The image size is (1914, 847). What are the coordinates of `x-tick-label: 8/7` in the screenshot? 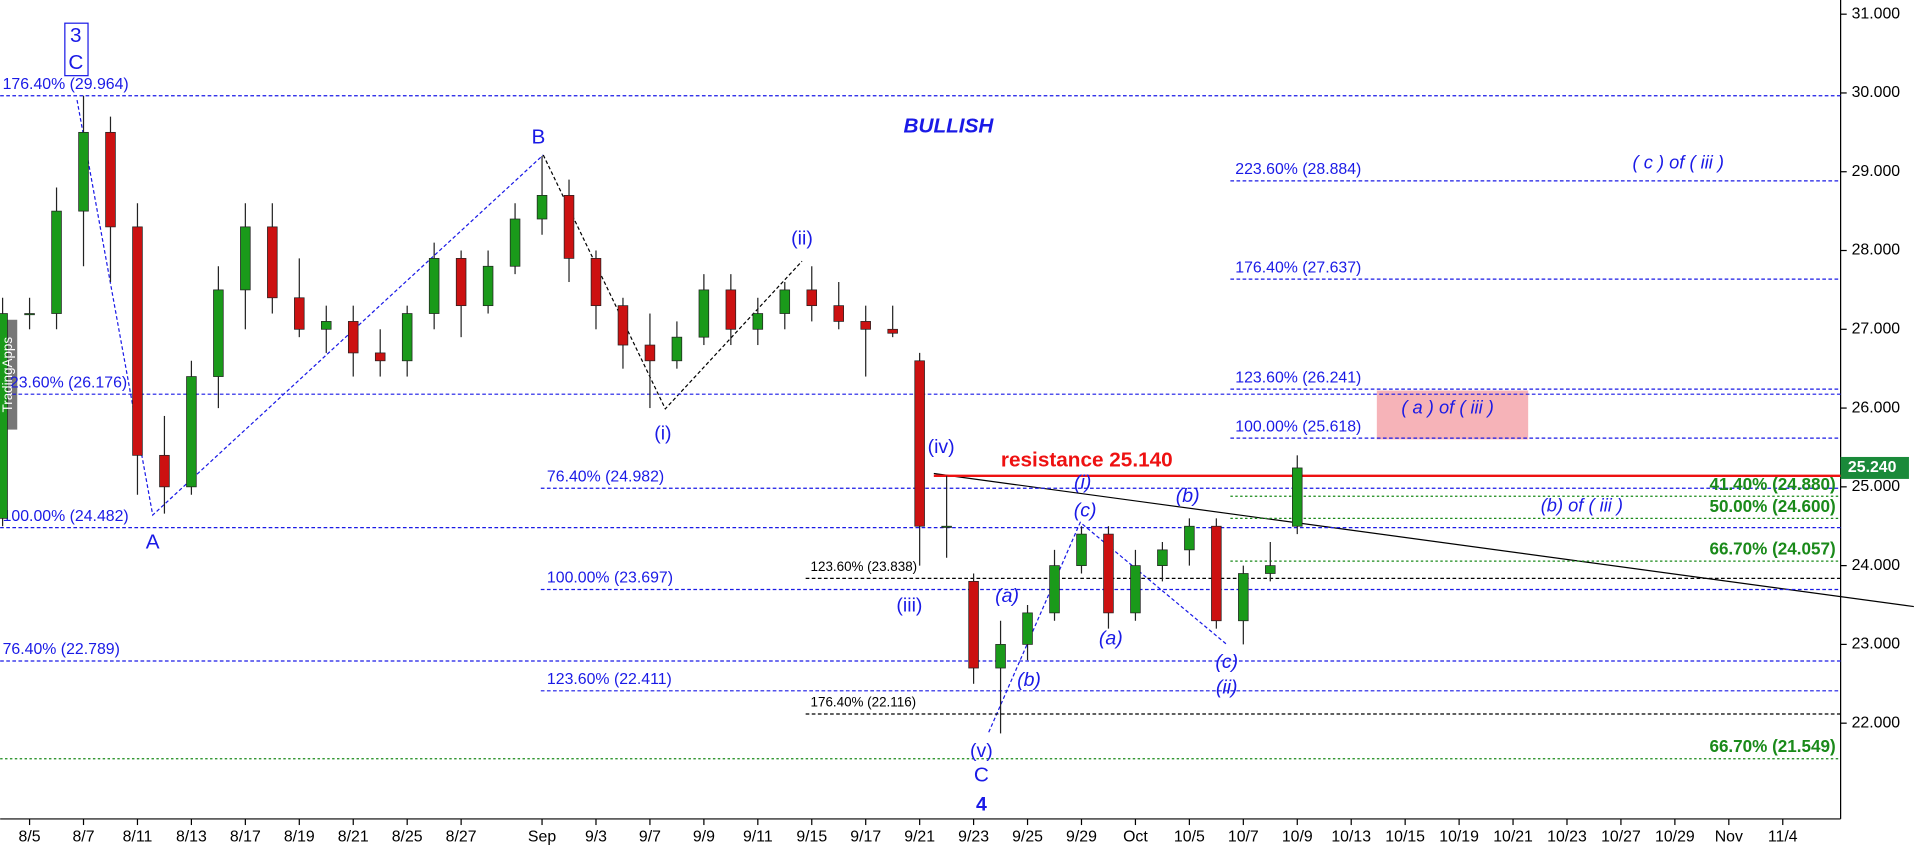 It's located at (83, 836).